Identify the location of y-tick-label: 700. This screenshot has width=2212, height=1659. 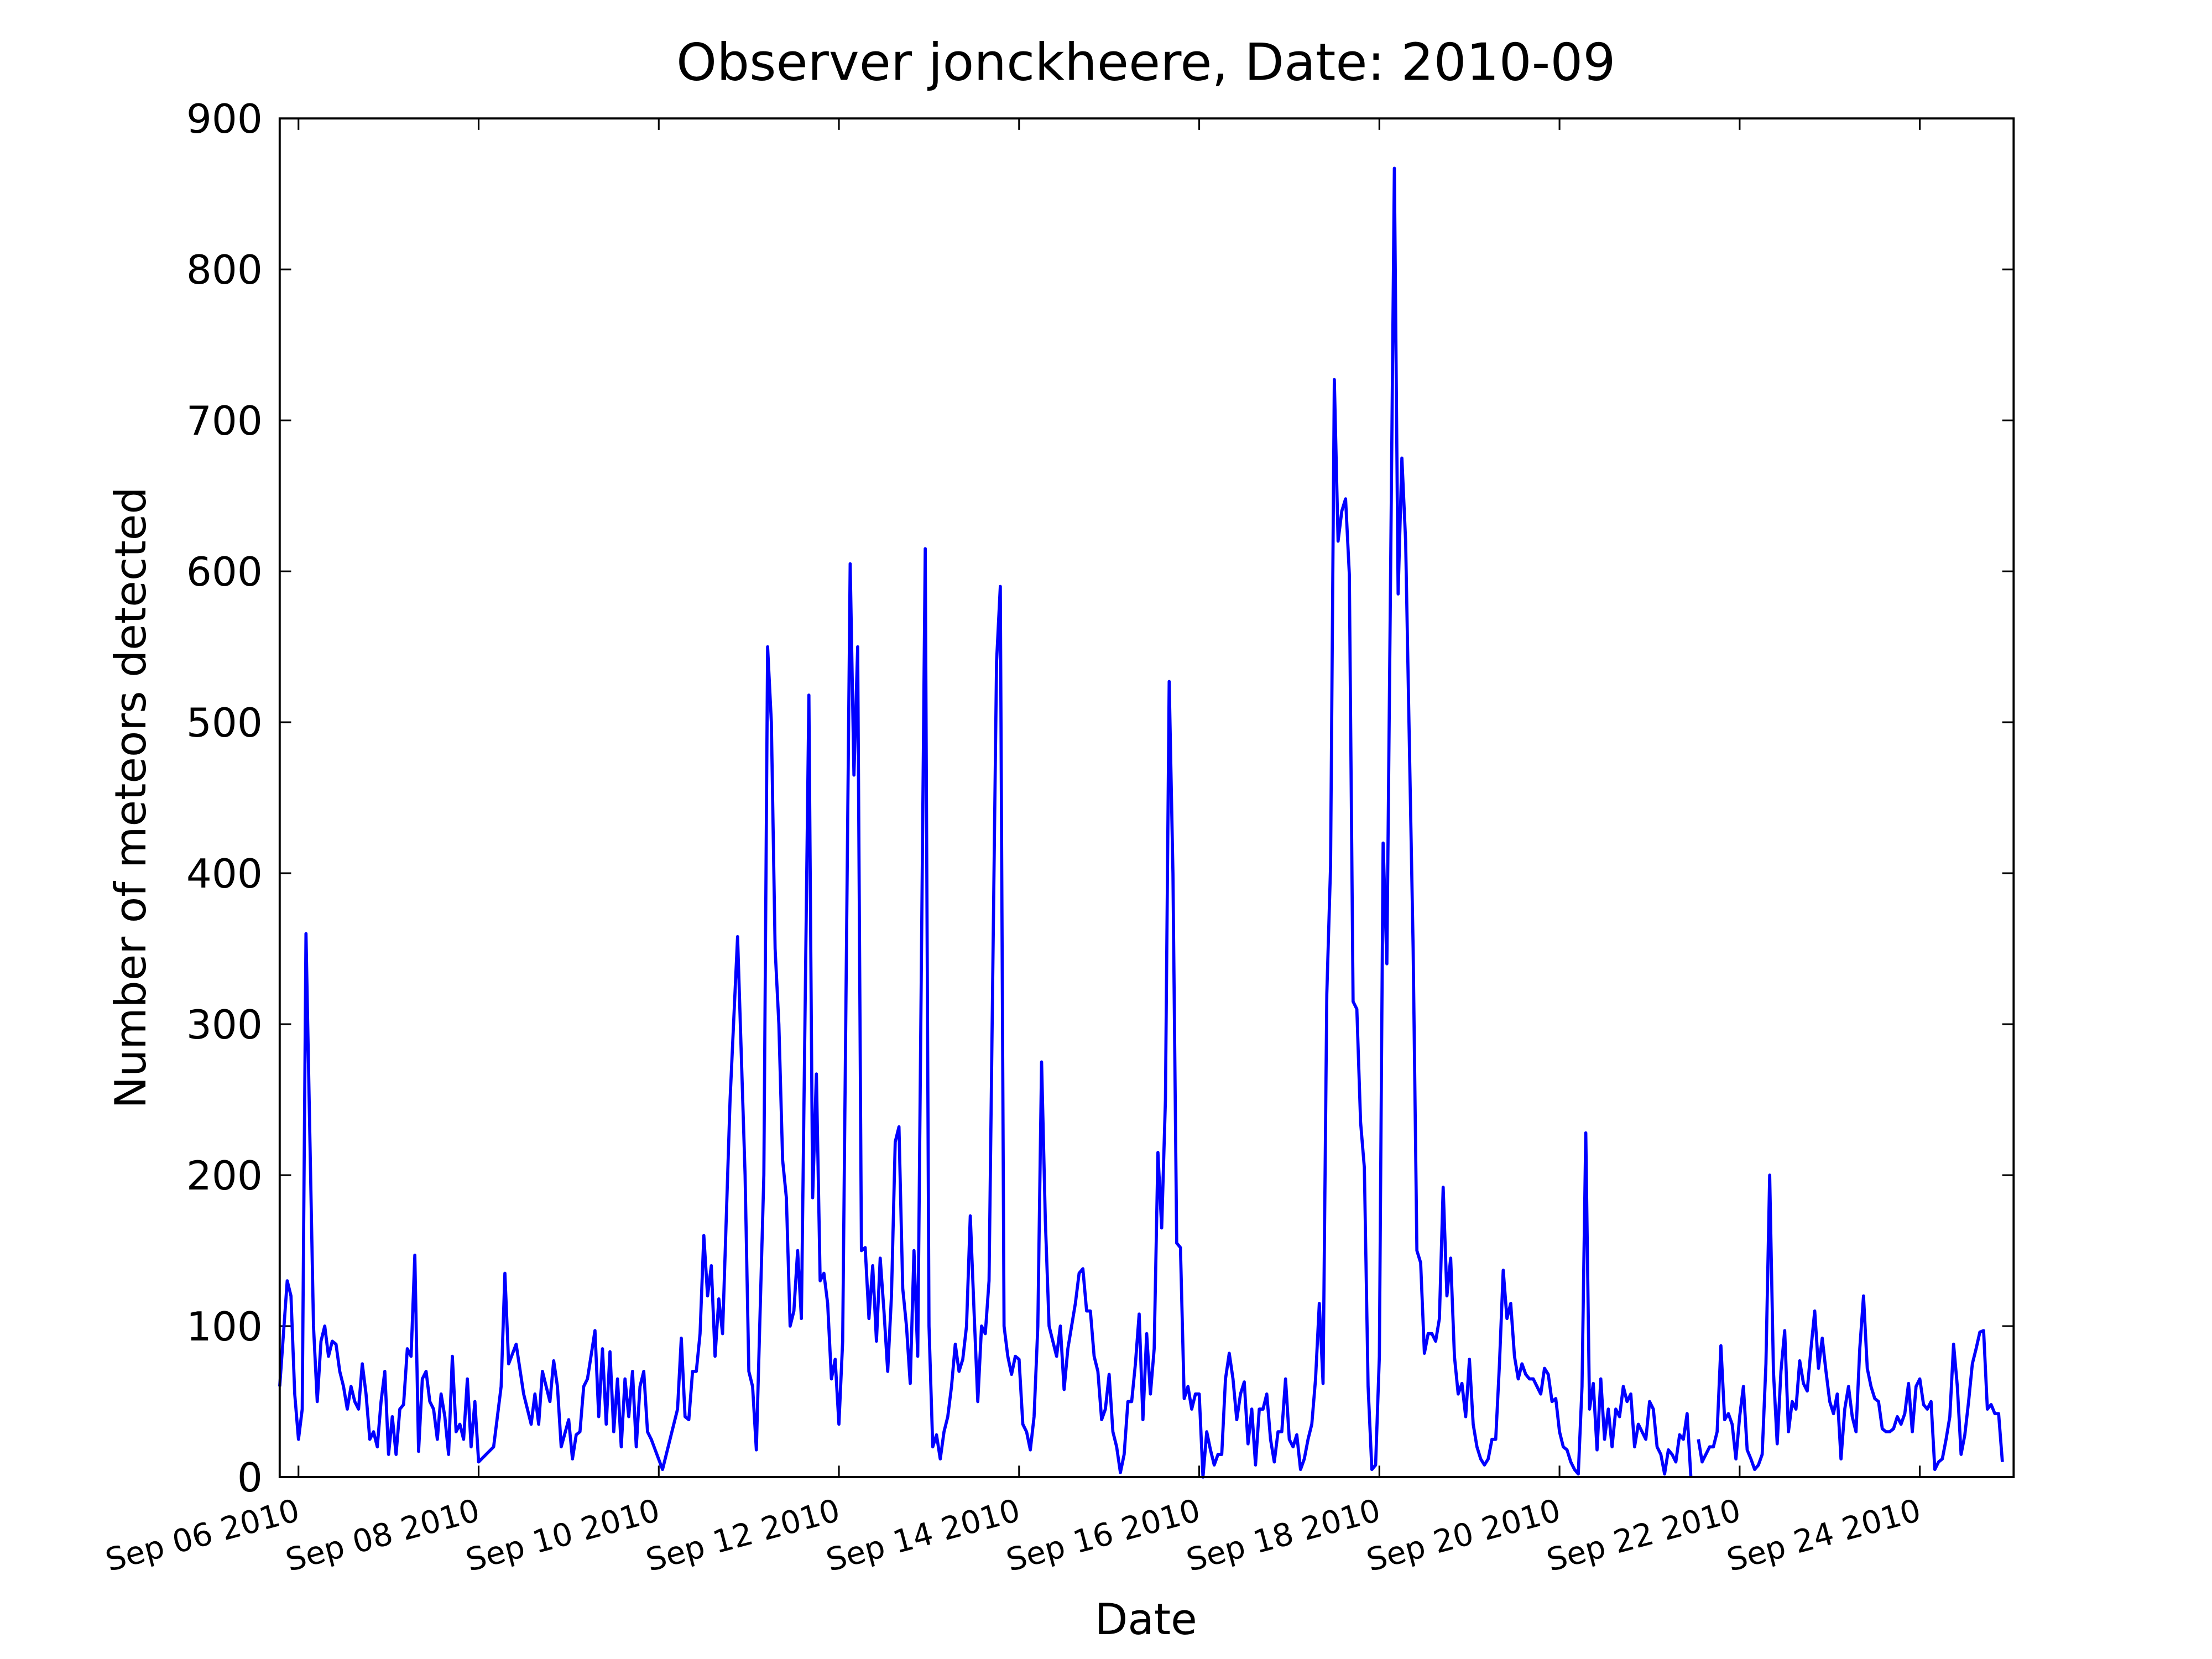
(225, 422).